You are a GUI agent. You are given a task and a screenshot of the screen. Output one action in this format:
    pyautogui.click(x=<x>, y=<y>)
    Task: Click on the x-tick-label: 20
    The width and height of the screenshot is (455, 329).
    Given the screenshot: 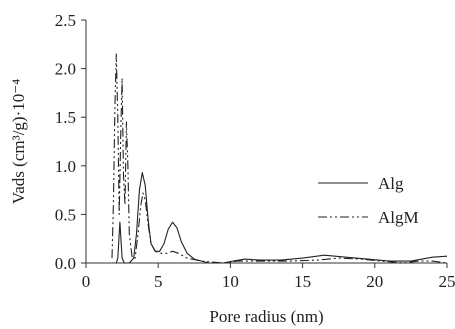 What is the action you would take?
    pyautogui.click(x=374, y=281)
    